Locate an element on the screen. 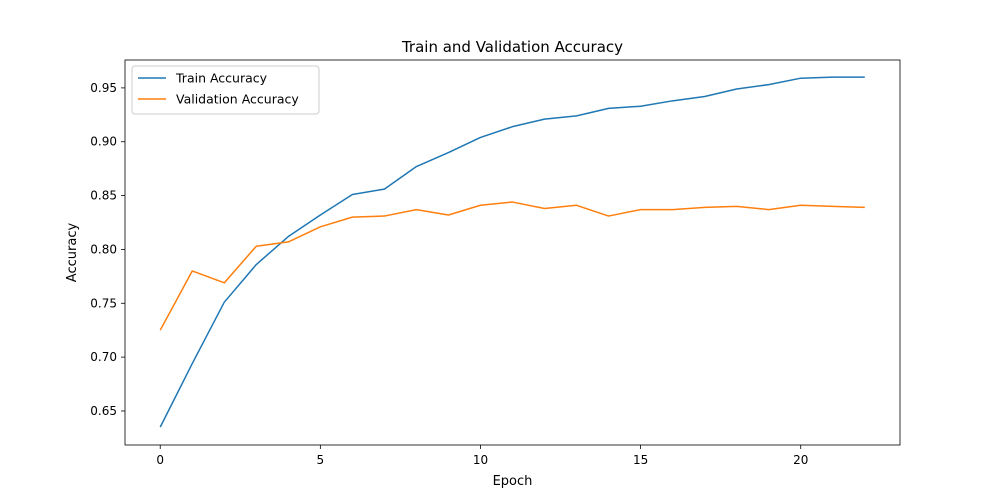 The image size is (1000, 504). y-tick-label: 0.75 is located at coordinates (103, 303).